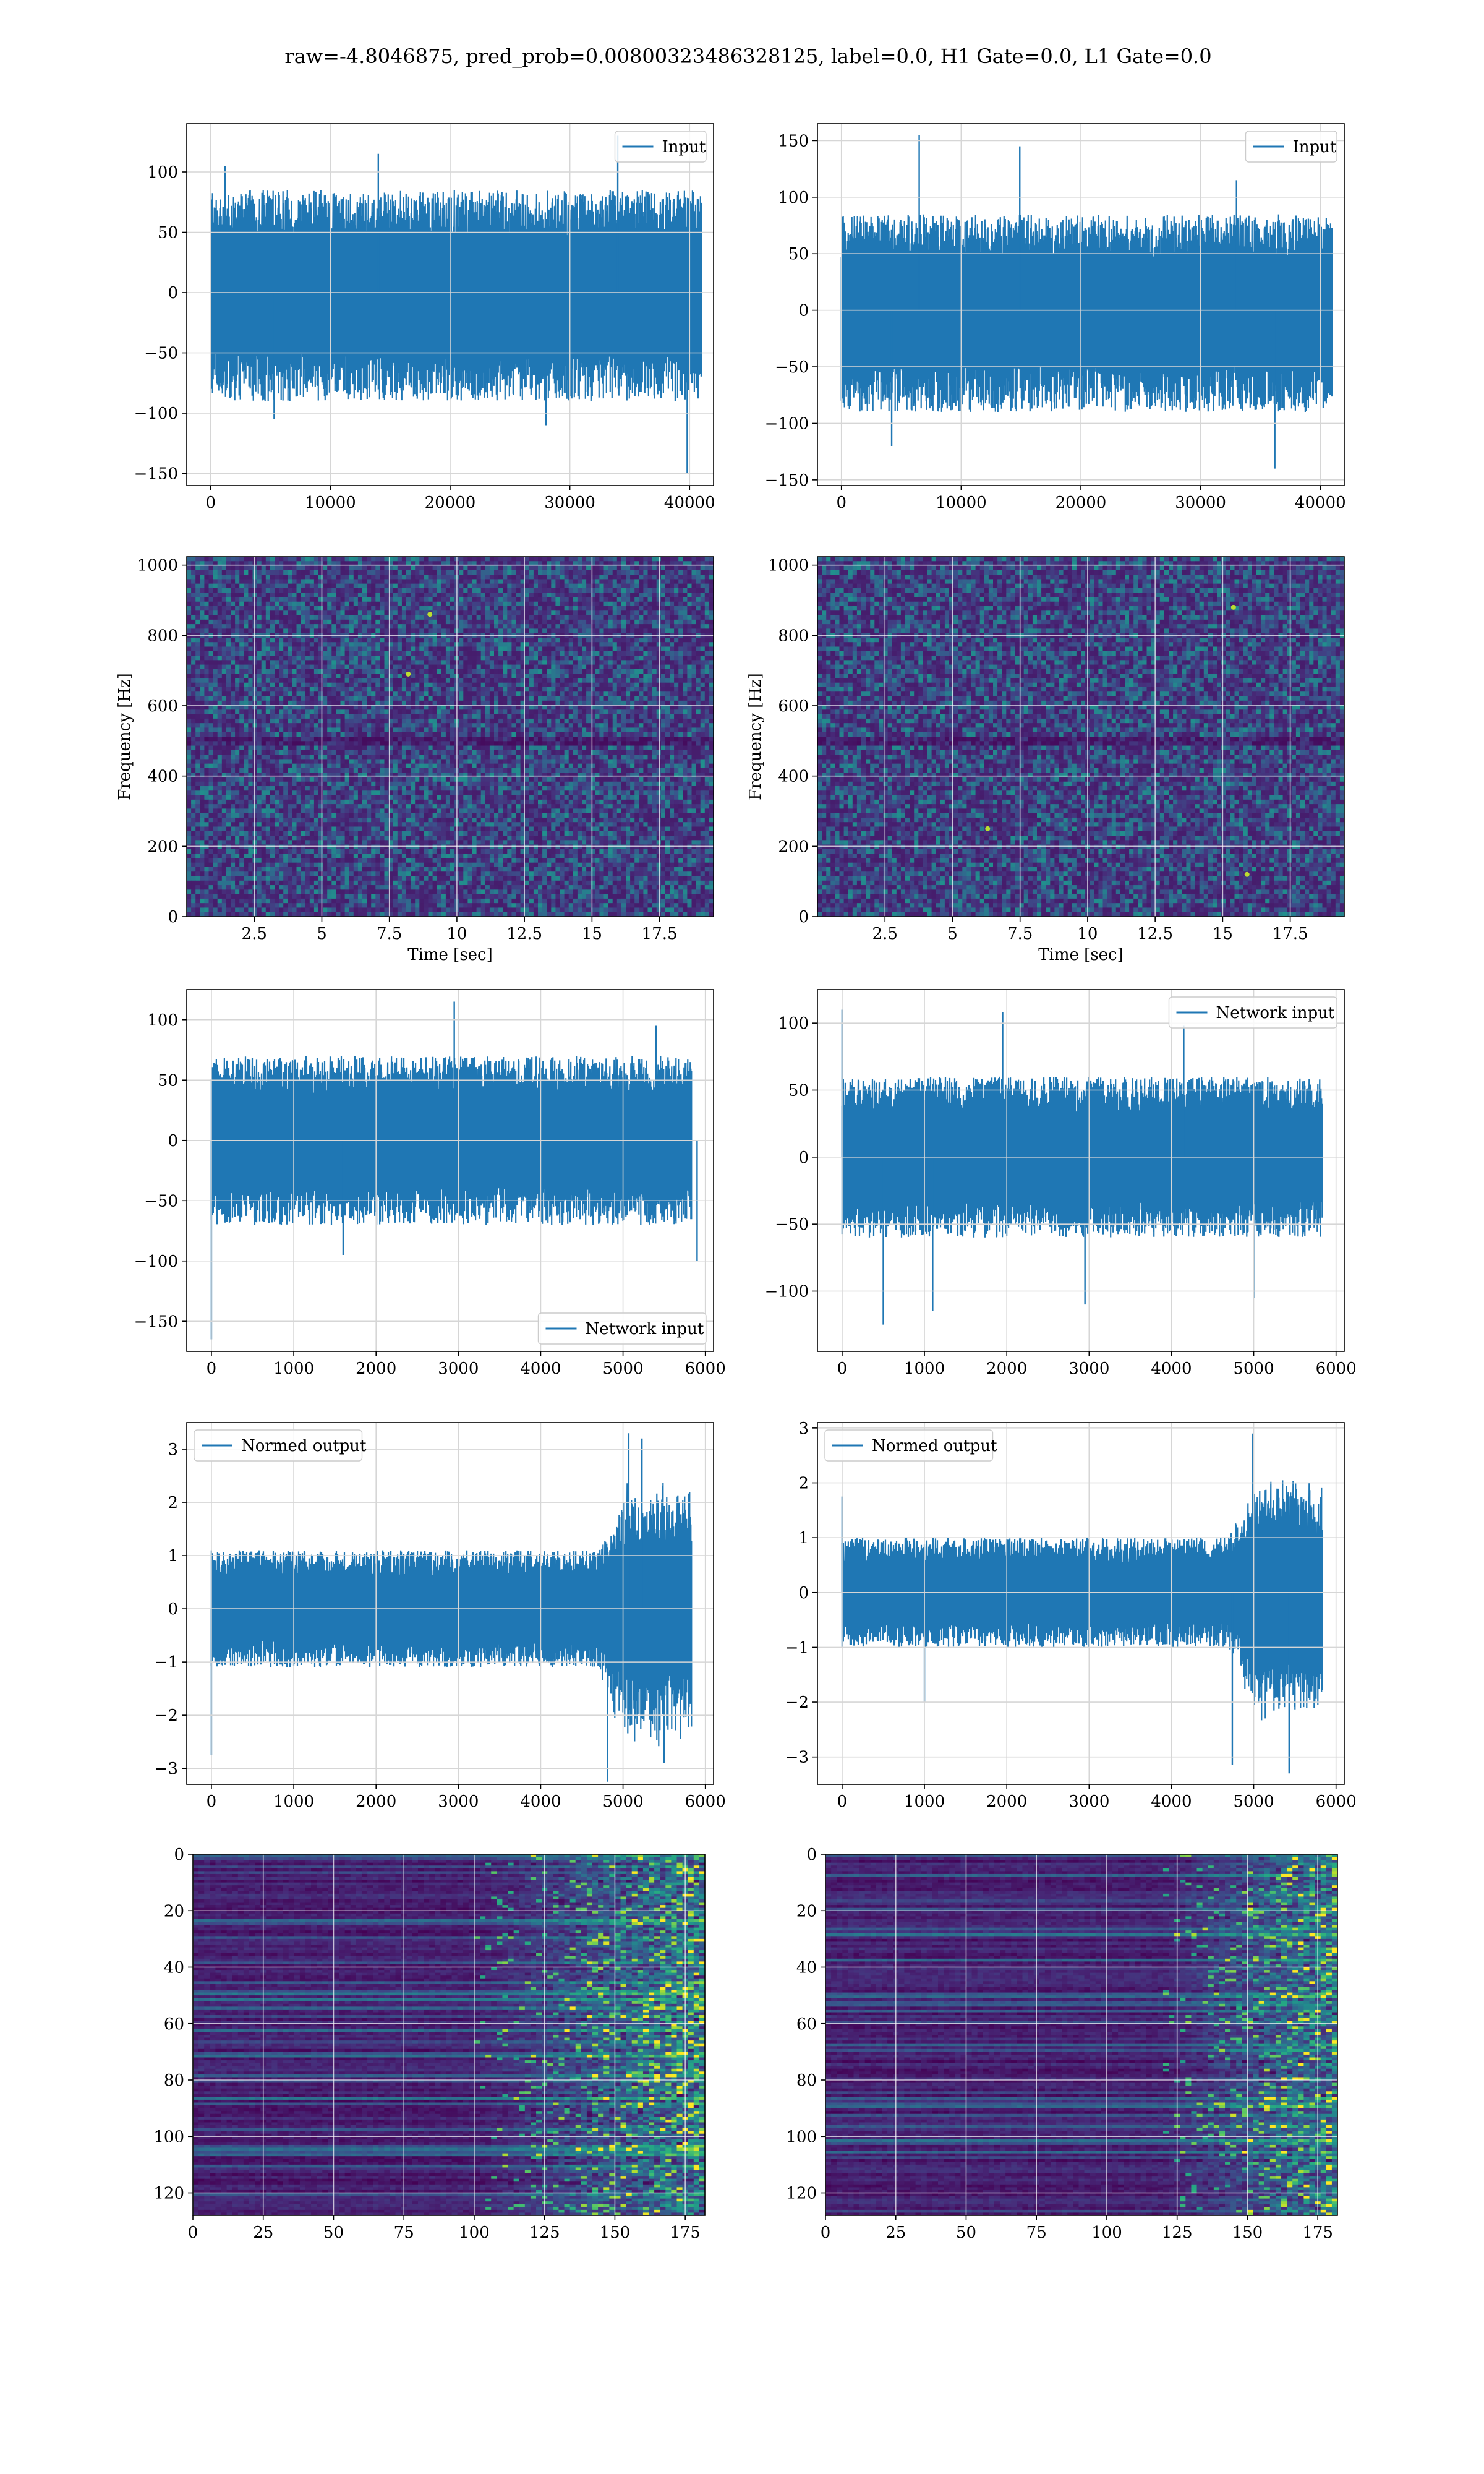  What do you see at coordinates (569, 503) in the screenshot?
I see `x-tick-label: 30000` at bounding box center [569, 503].